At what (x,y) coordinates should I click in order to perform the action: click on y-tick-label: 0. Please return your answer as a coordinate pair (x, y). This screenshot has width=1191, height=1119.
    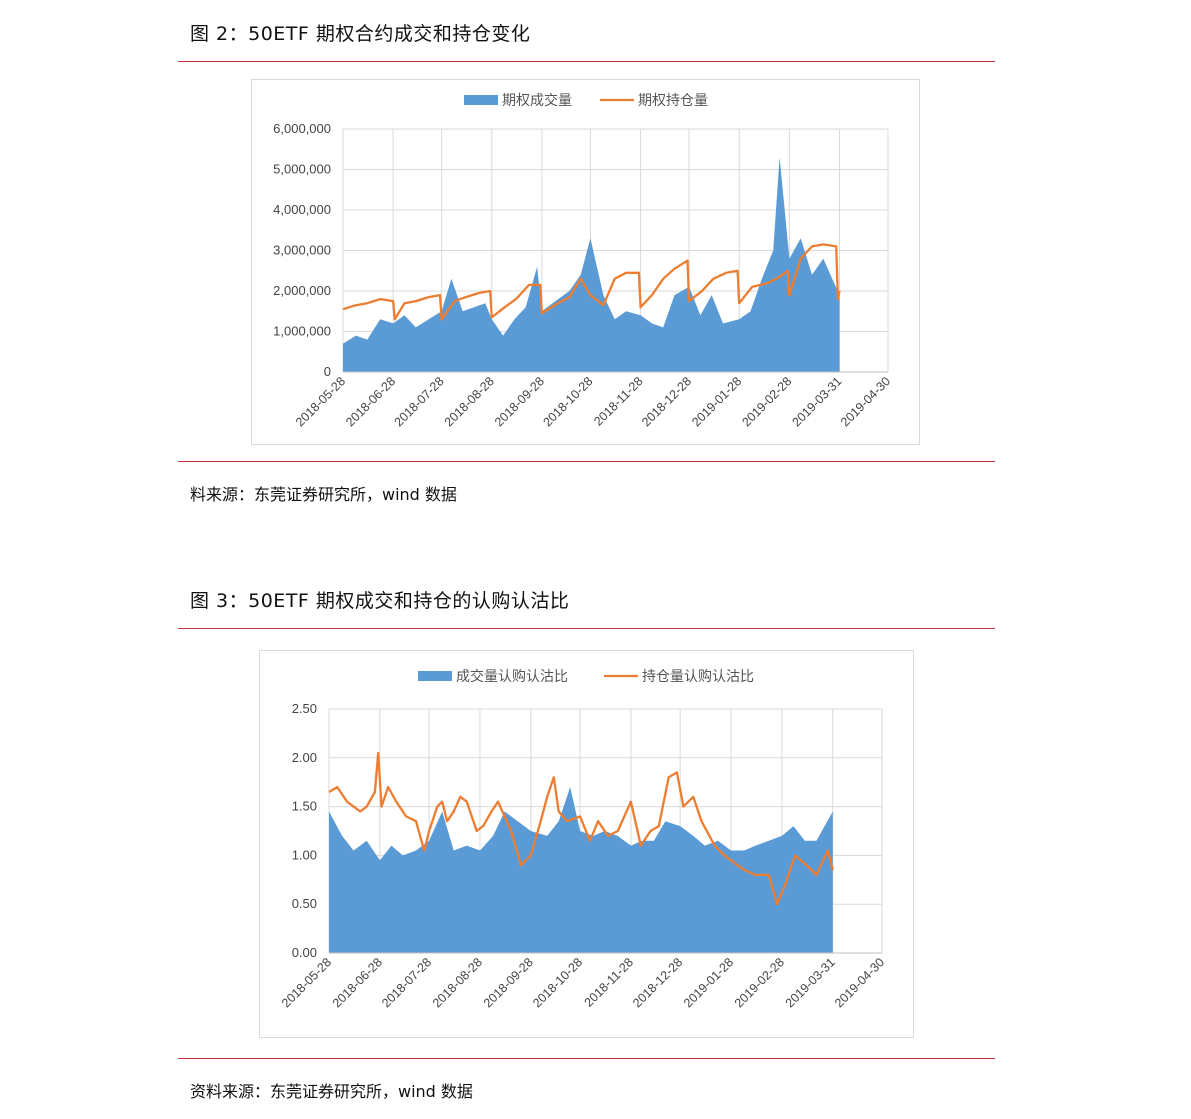
    Looking at the image, I should click on (327, 371).